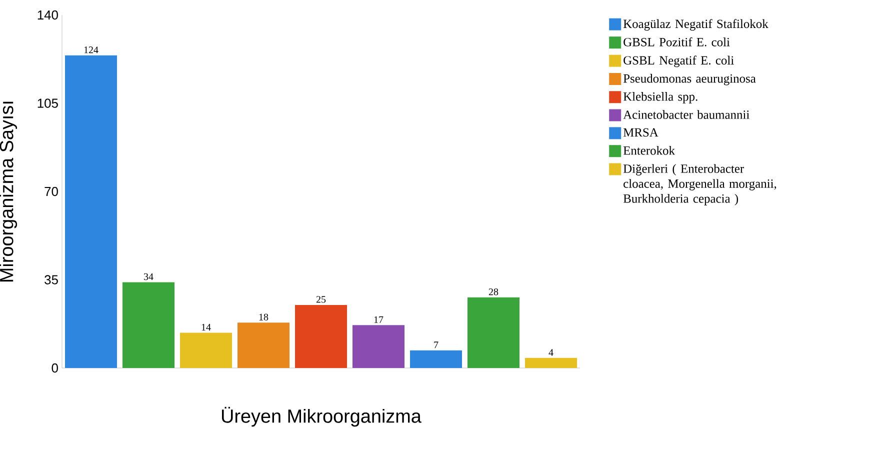 The height and width of the screenshot is (450, 878). Describe the element at coordinates (649, 150) in the screenshot. I see `legend-label: Enterokok` at that location.